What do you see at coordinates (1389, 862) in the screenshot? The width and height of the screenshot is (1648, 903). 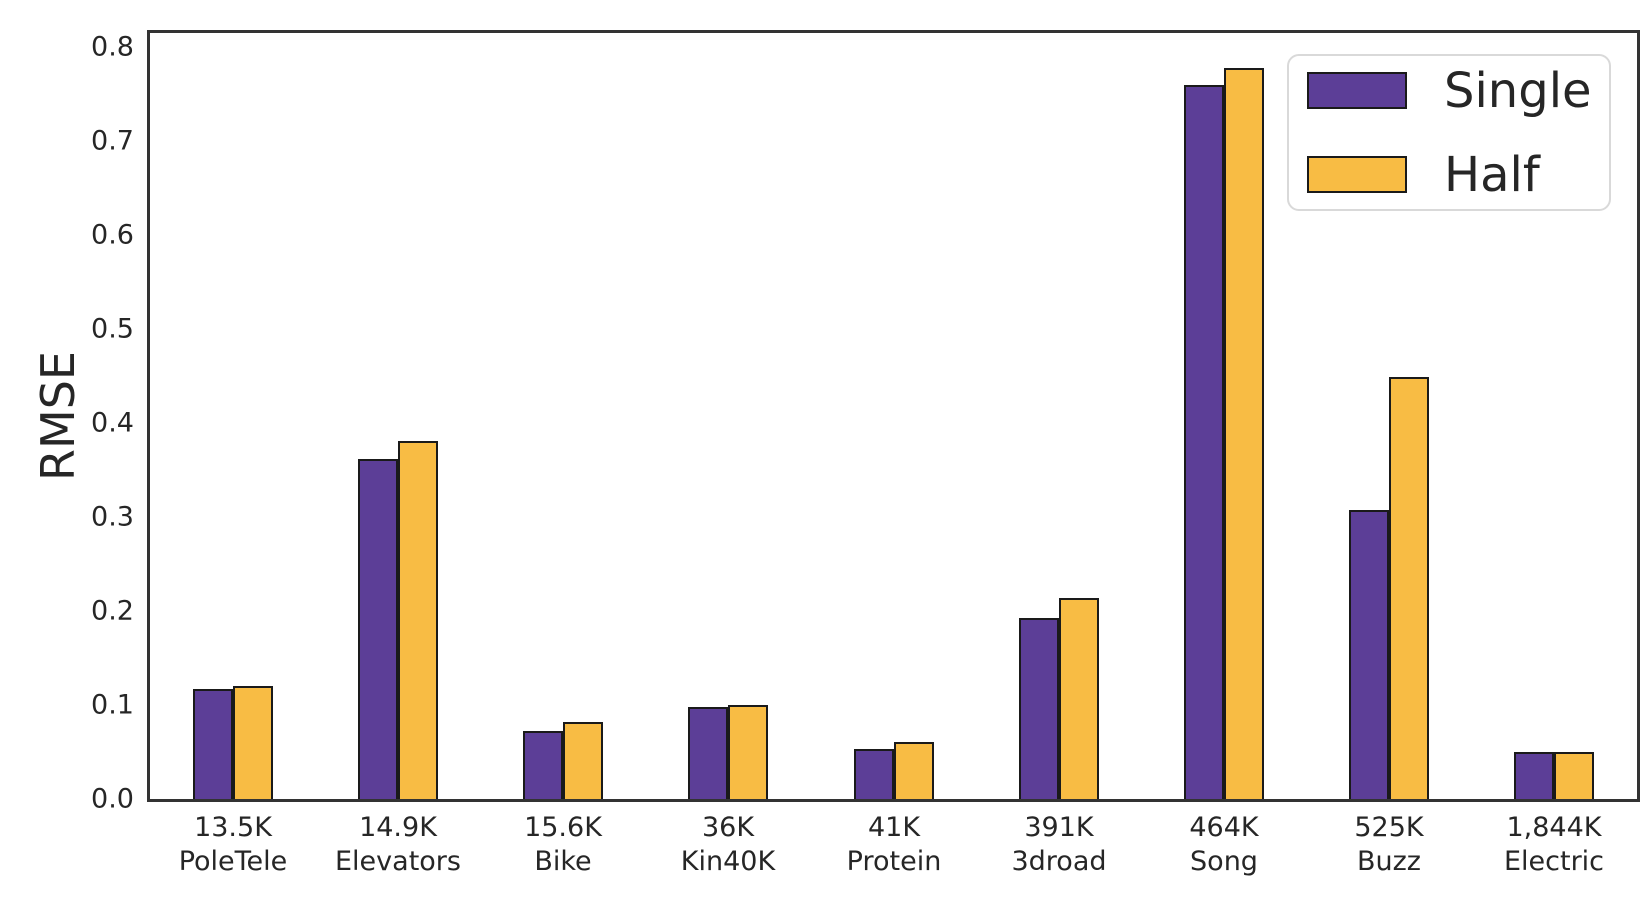 I see `x-tick-dataset: Buzz` at bounding box center [1389, 862].